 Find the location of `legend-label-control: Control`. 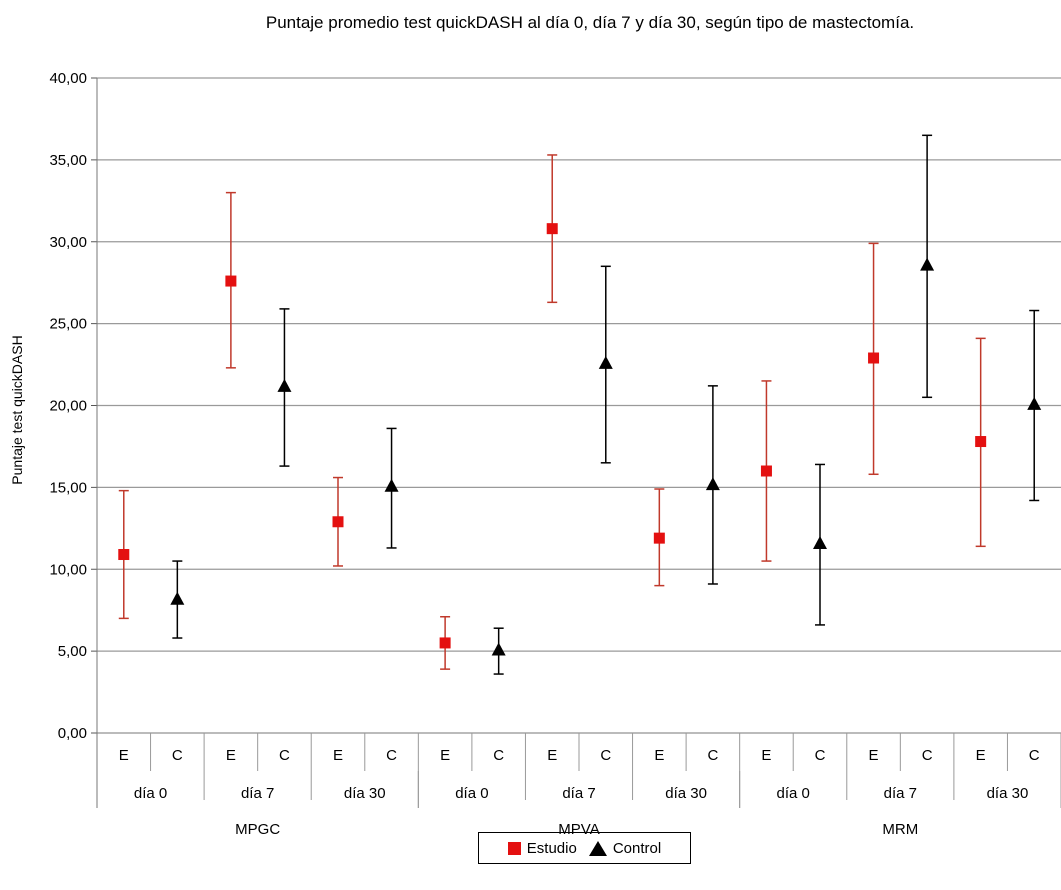

legend-label-control: Control is located at coordinates (637, 848).